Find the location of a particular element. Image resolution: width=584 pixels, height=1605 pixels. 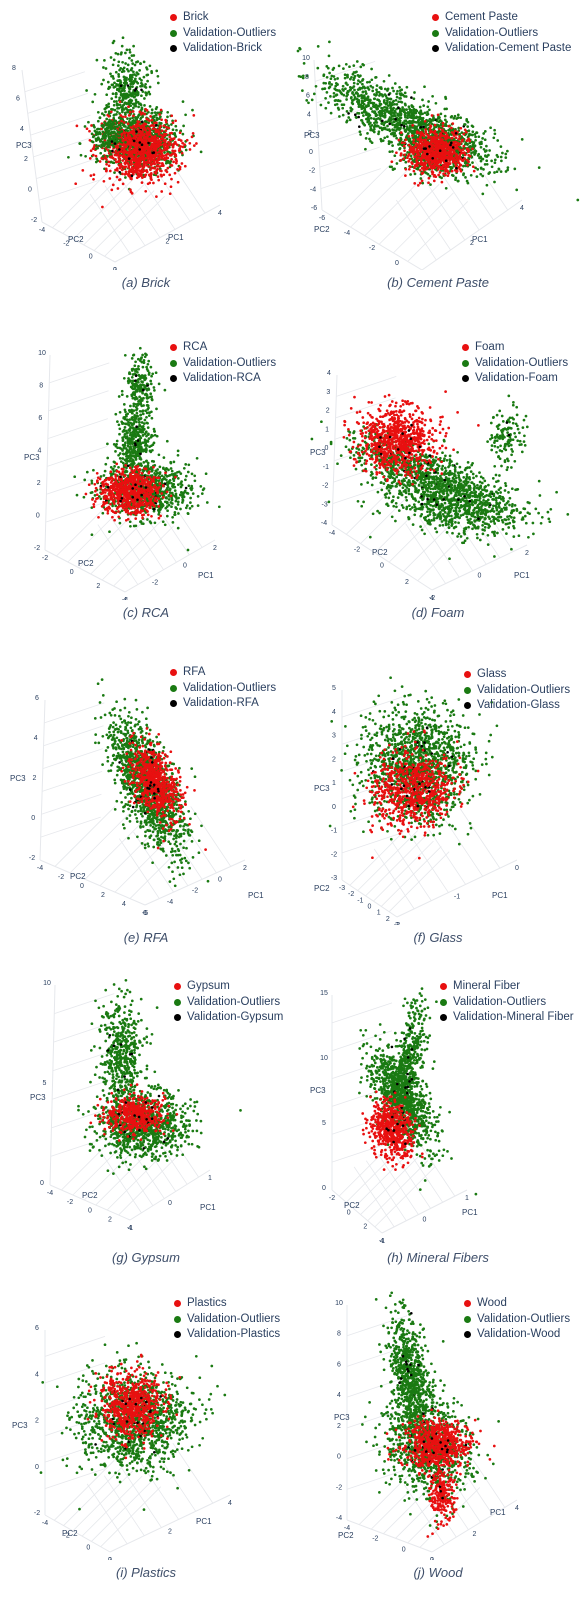

legend-item: Brick is located at coordinates (223, 18).